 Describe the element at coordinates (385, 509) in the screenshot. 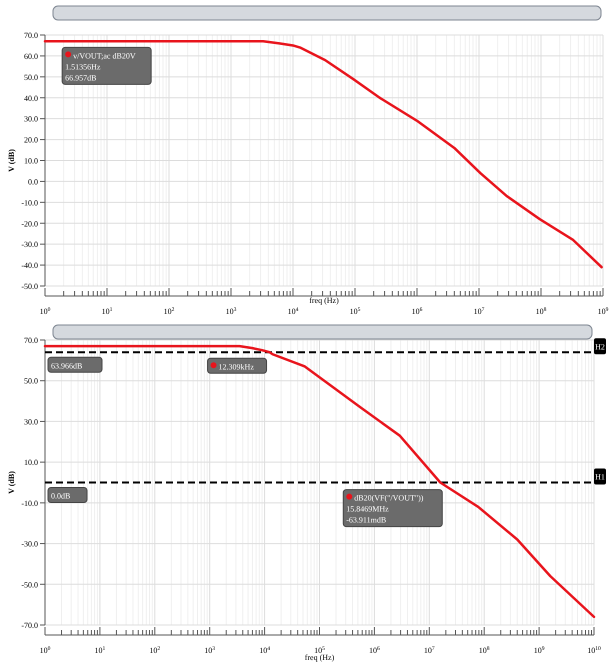

I see `annotation: dB20(VF("/VOUT")) 15.8469MHz -63.911mdB` at that location.